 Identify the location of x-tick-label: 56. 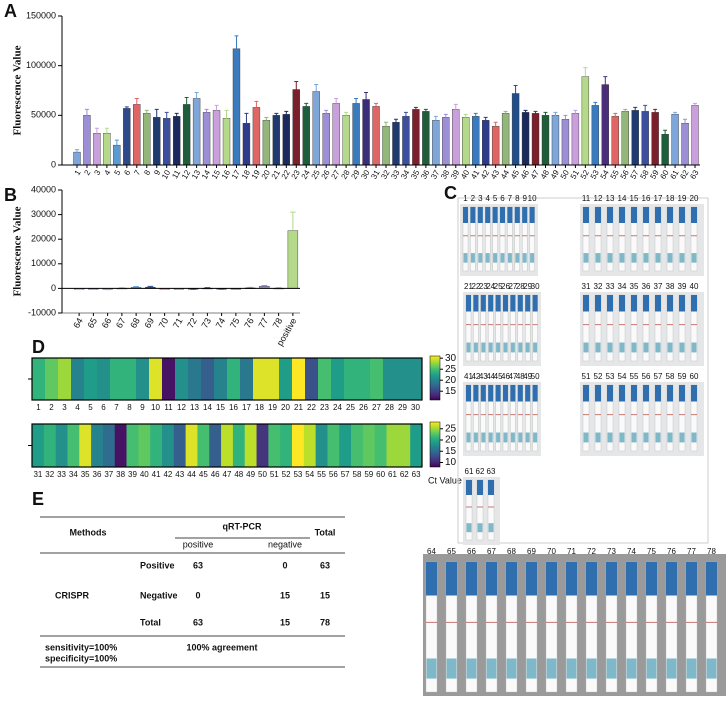
(333, 474).